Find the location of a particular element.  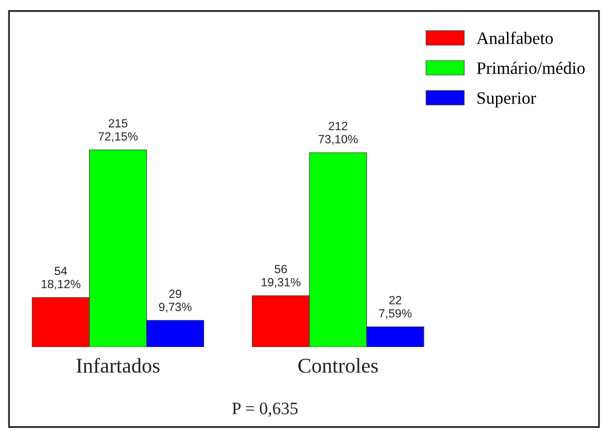

text: P = 0,635 is located at coordinates (265, 409).